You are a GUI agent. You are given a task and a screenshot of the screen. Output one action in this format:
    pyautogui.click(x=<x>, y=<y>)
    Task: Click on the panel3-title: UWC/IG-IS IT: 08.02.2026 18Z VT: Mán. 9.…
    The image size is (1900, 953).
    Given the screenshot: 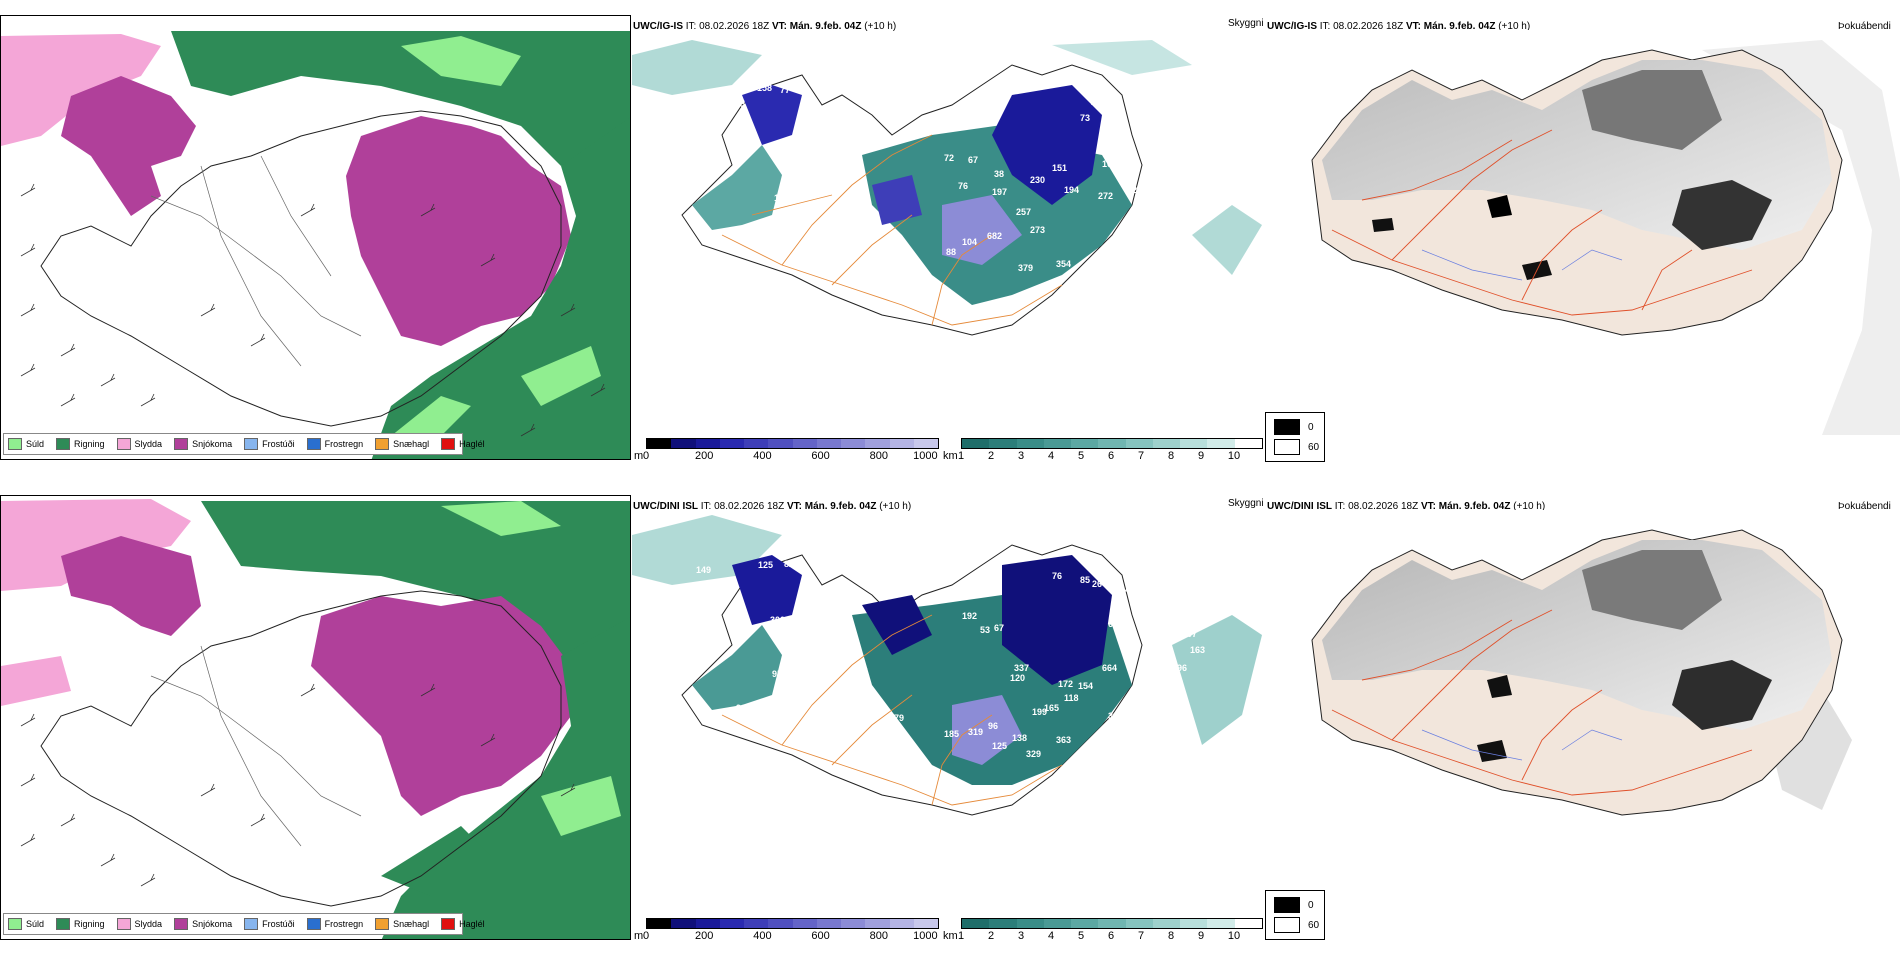 What is the action you would take?
    pyautogui.click(x=1398, y=26)
    